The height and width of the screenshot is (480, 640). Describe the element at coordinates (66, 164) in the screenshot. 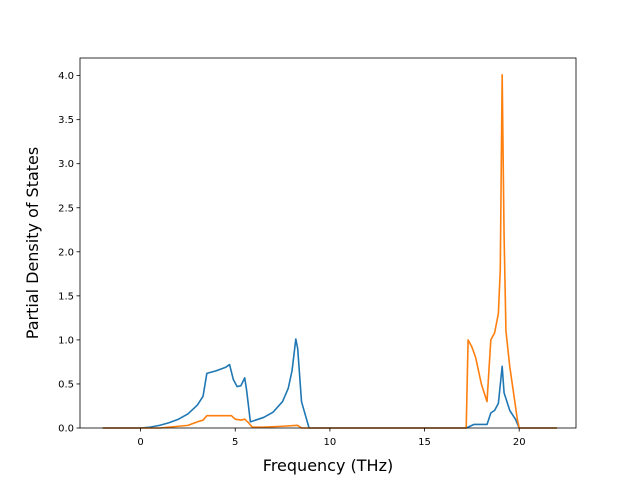

I see `y-tick-label: 3.0` at that location.